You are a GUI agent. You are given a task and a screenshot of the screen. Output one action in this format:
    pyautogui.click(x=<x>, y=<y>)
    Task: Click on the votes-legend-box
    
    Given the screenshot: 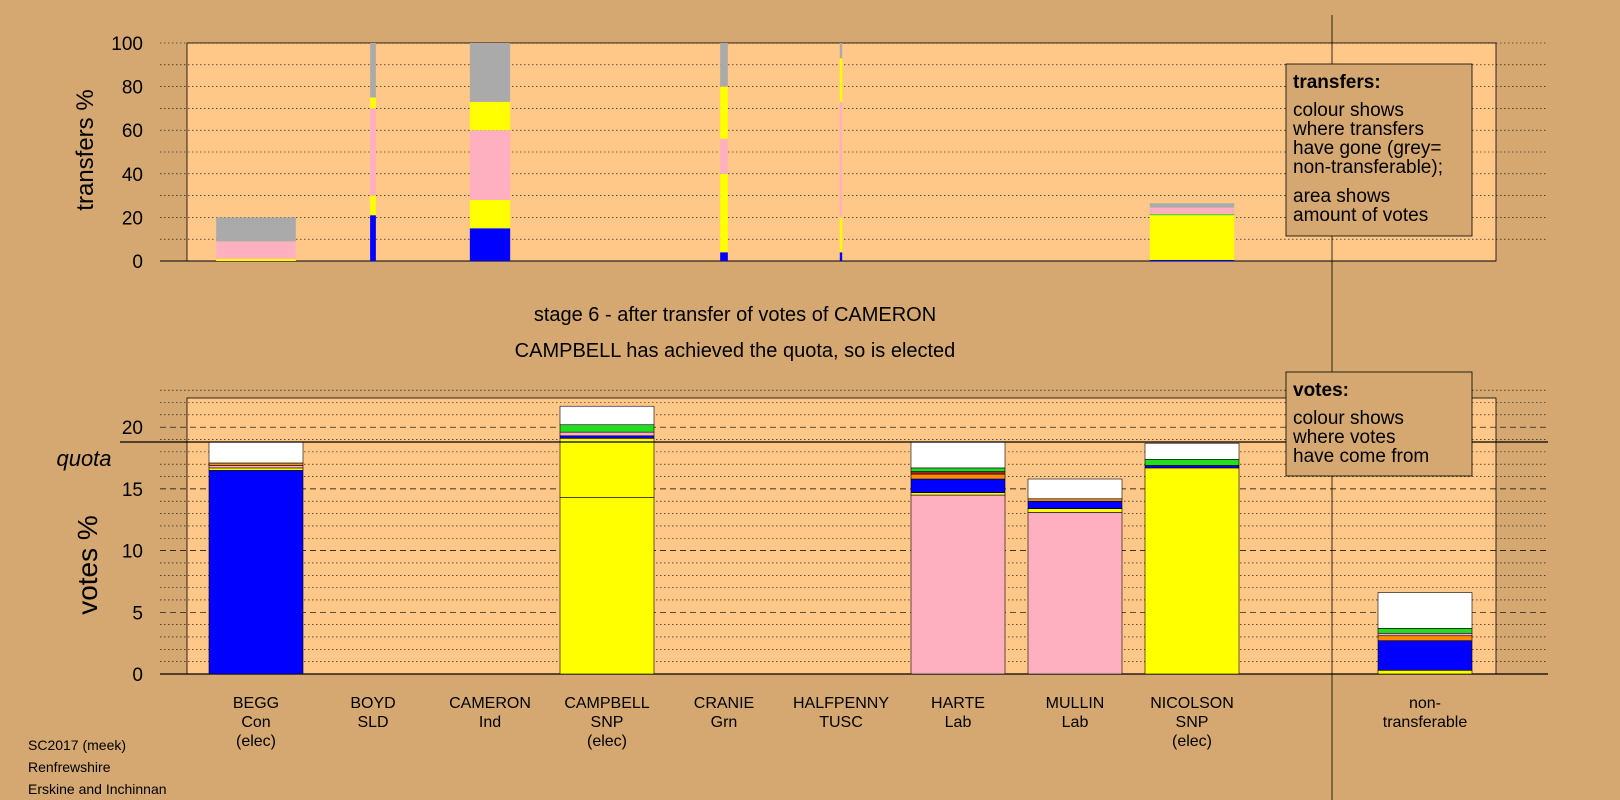 What is the action you would take?
    pyautogui.click(x=1379, y=424)
    